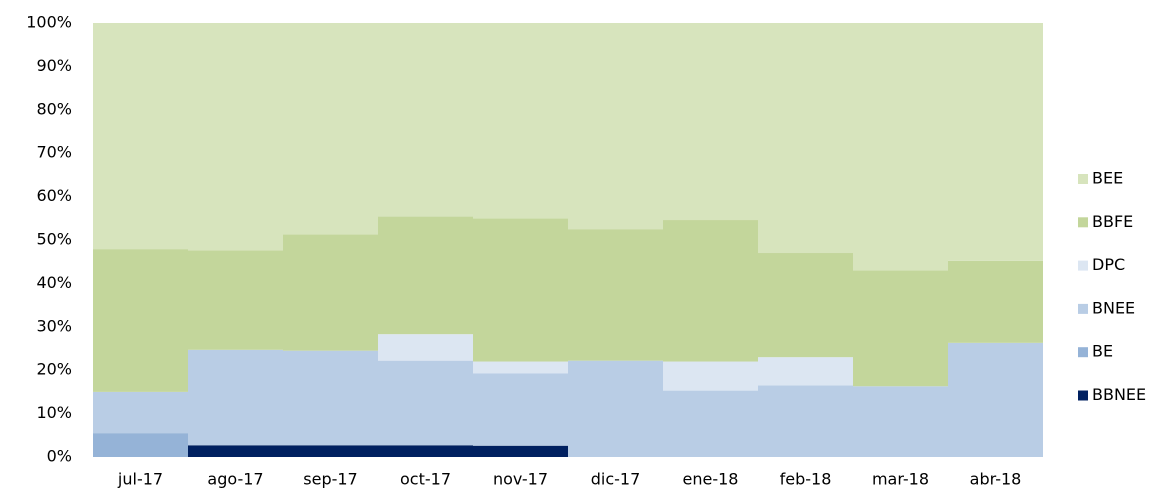  I want to click on y-tick-label: 70%, so click(54, 152).